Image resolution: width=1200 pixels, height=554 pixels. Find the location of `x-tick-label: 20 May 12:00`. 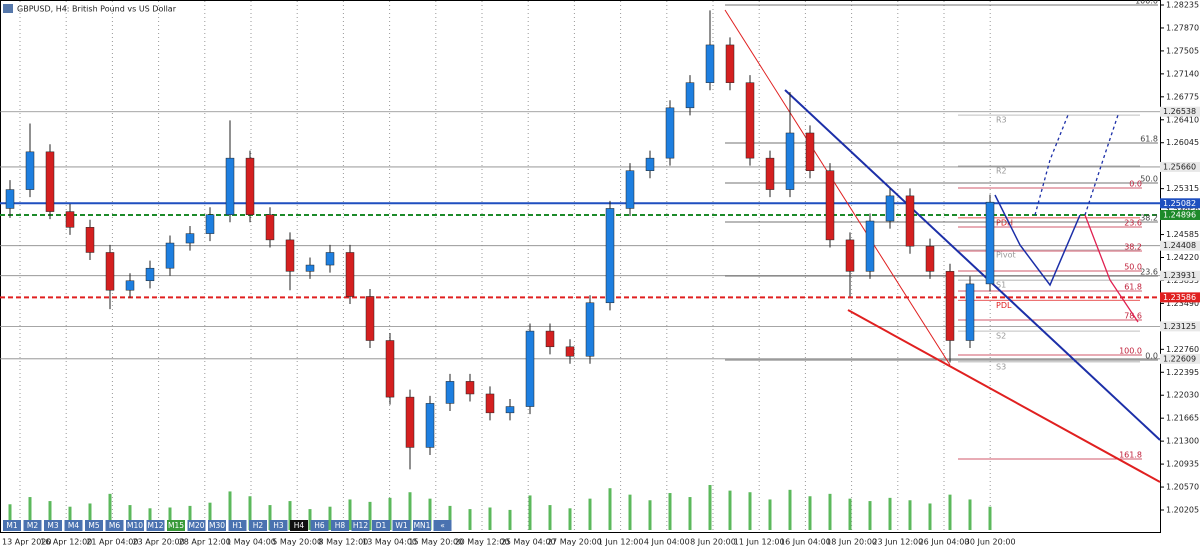

x-tick-label: 20 May 12:00 is located at coordinates (482, 542).